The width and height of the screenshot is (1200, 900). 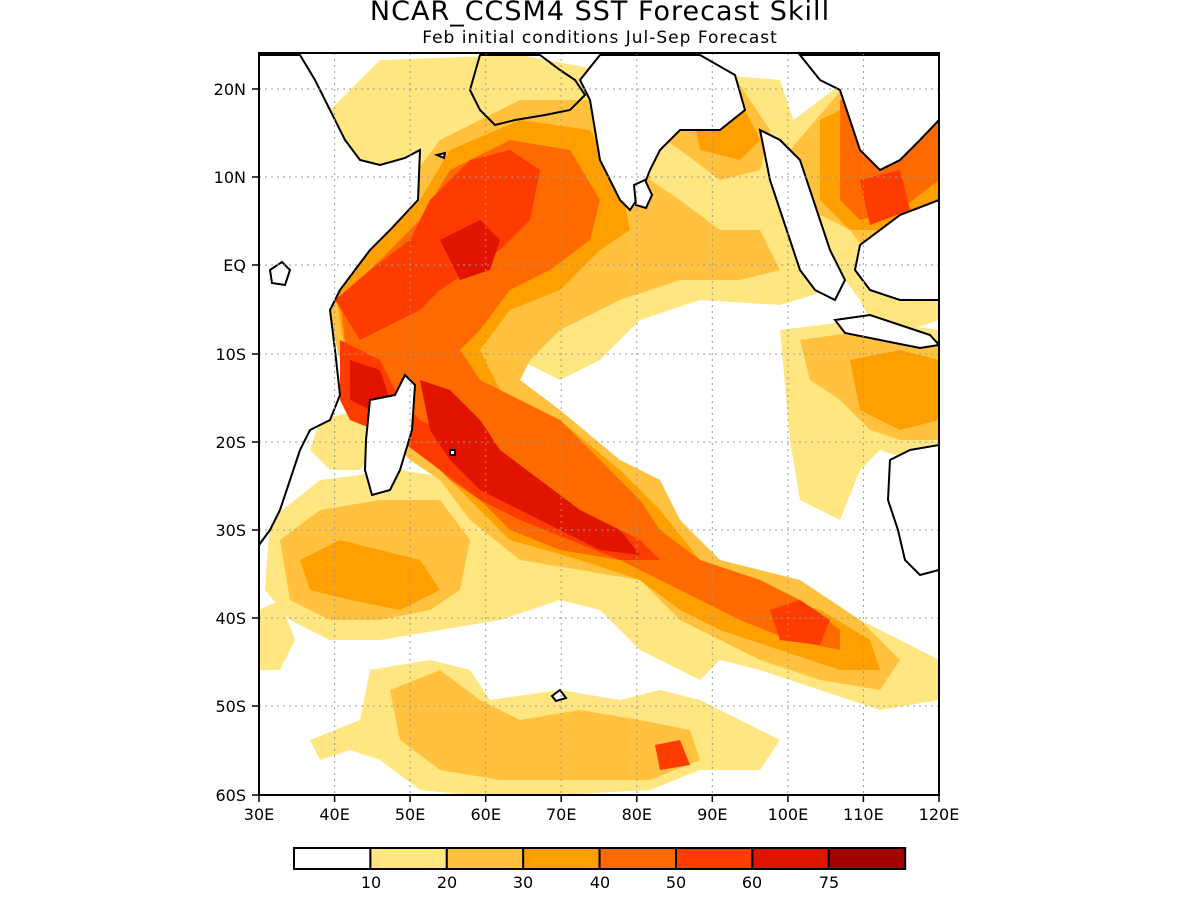 What do you see at coordinates (410, 814) in the screenshot?
I see `lon-label: 50E` at bounding box center [410, 814].